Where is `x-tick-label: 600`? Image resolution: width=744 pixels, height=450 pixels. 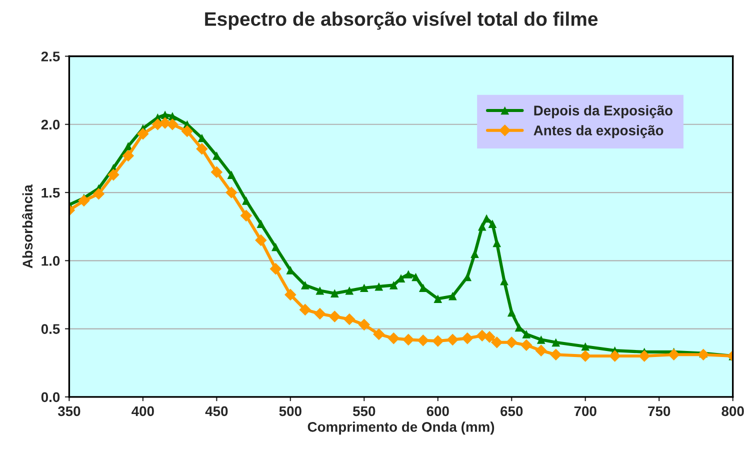
x-tick-label: 600 is located at coordinates (437, 411).